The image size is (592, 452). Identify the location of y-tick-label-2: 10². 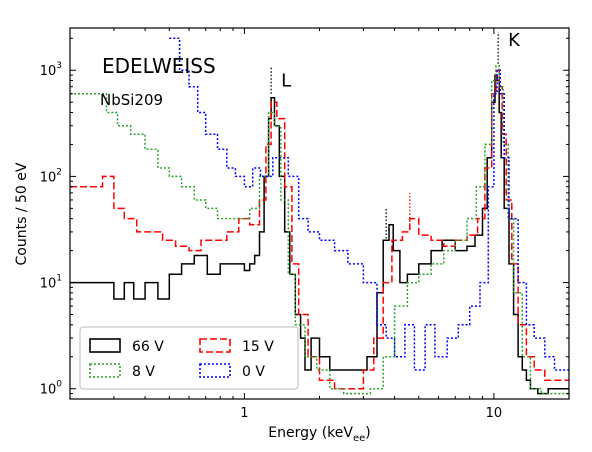
(51, 176).